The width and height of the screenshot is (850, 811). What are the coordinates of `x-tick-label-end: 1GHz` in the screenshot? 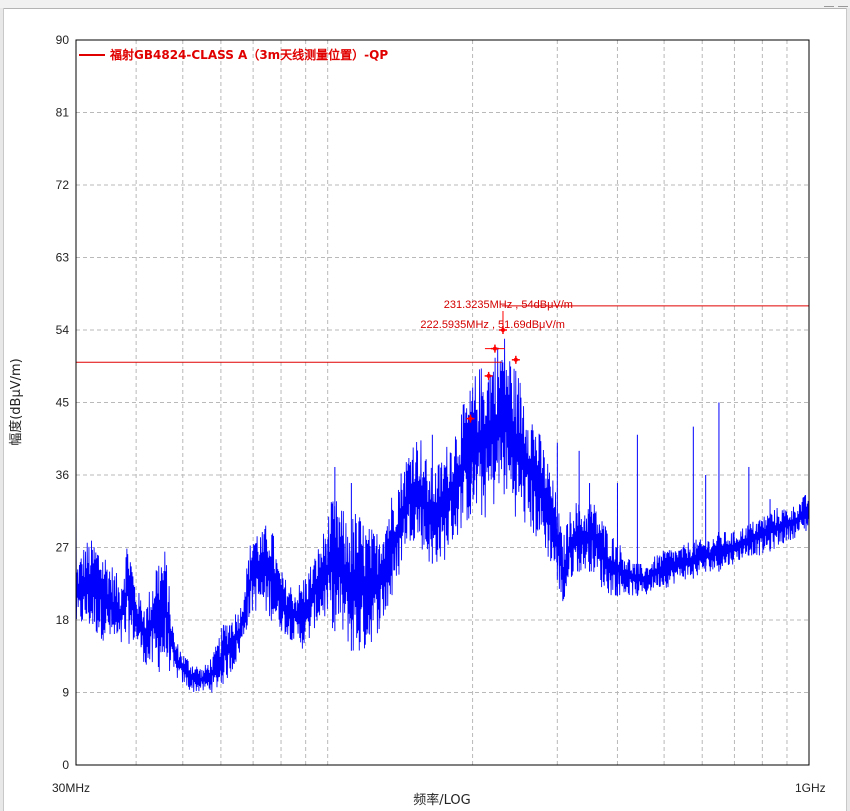 It's located at (810, 788).